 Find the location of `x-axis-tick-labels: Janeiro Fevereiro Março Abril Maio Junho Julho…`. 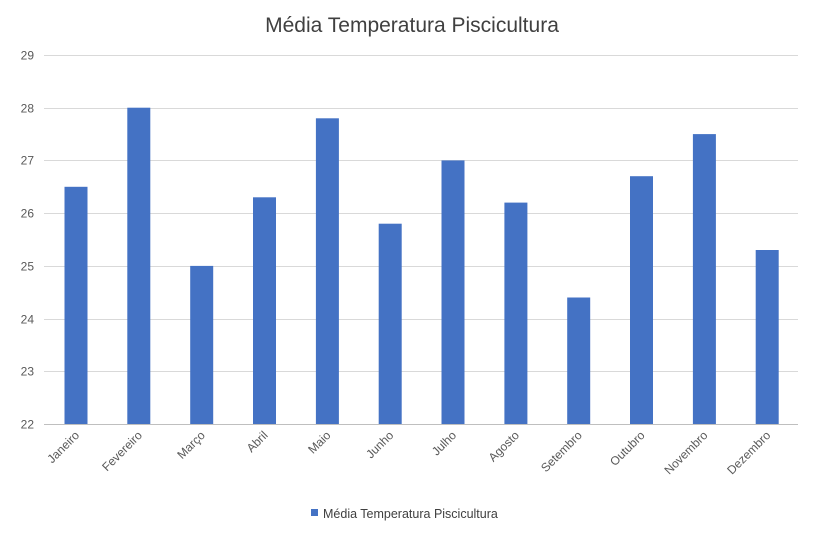

x-axis-tick-labels: Janeiro Fevereiro Março Abril Maio Junho Julho… is located at coordinates (408, 452).